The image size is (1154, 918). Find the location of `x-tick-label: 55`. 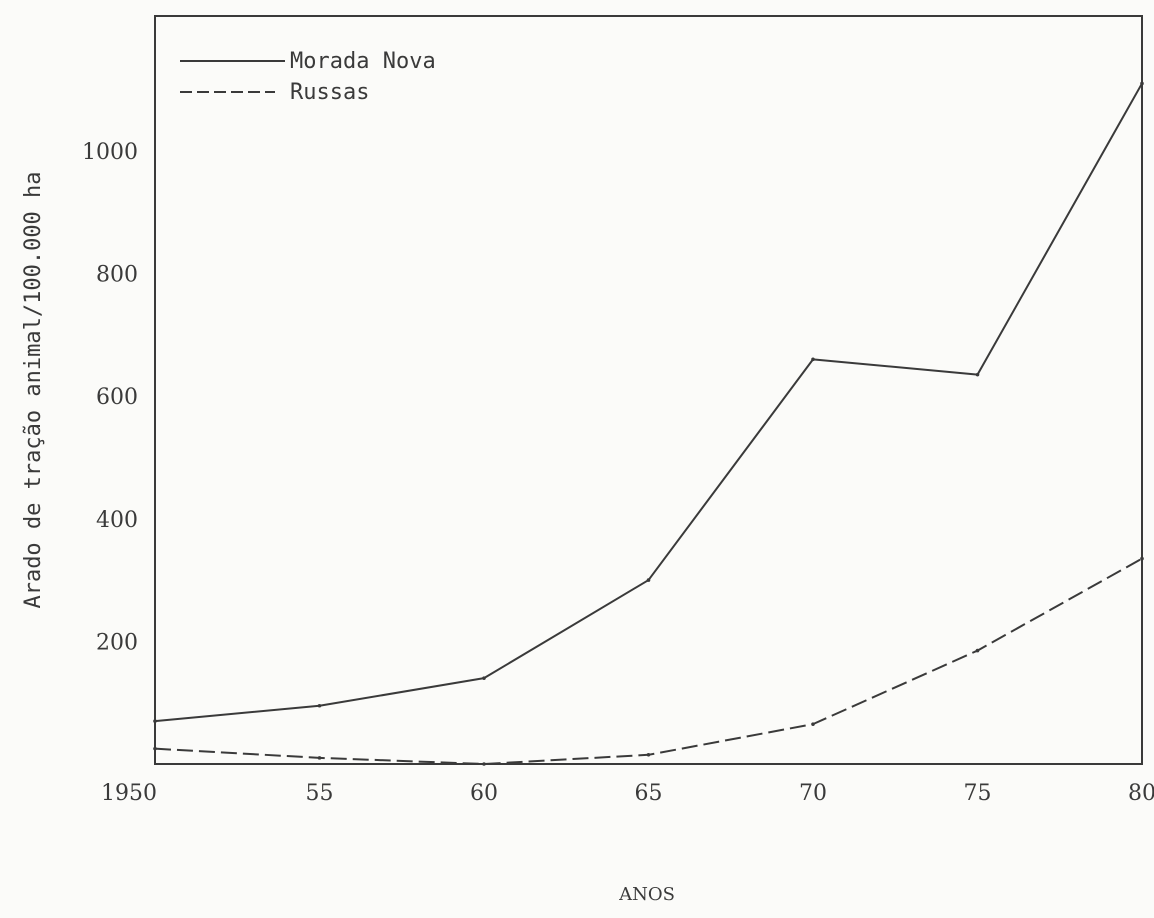

x-tick-label: 55 is located at coordinates (320, 793).